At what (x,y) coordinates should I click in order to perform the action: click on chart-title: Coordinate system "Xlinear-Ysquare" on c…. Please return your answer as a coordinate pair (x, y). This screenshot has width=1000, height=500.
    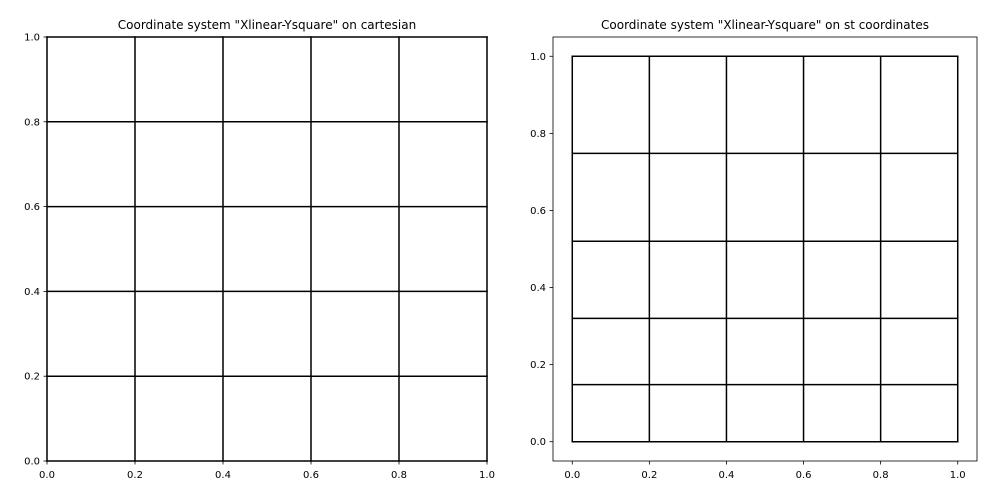
    Looking at the image, I should click on (267, 25).